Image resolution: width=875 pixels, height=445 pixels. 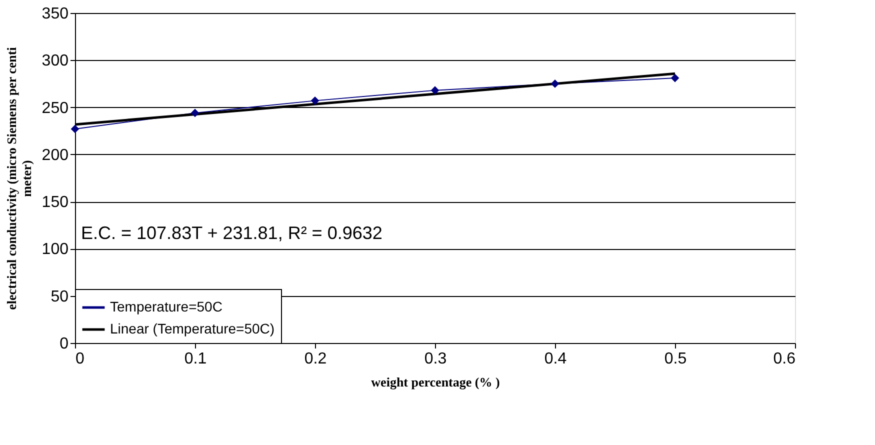 What do you see at coordinates (315, 359) in the screenshot?
I see `x-tick-label: 0.2` at bounding box center [315, 359].